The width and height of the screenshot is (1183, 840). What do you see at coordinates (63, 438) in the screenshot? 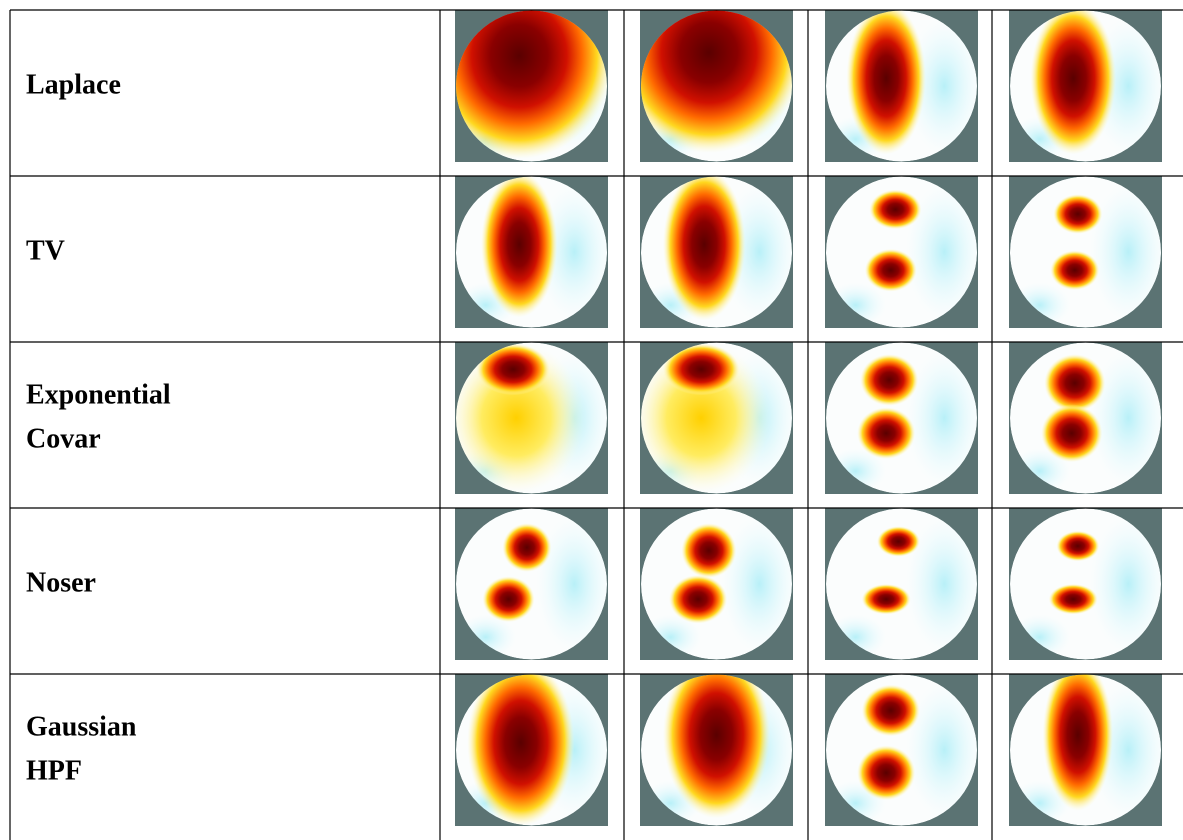
I see `row-label: Covar` at bounding box center [63, 438].